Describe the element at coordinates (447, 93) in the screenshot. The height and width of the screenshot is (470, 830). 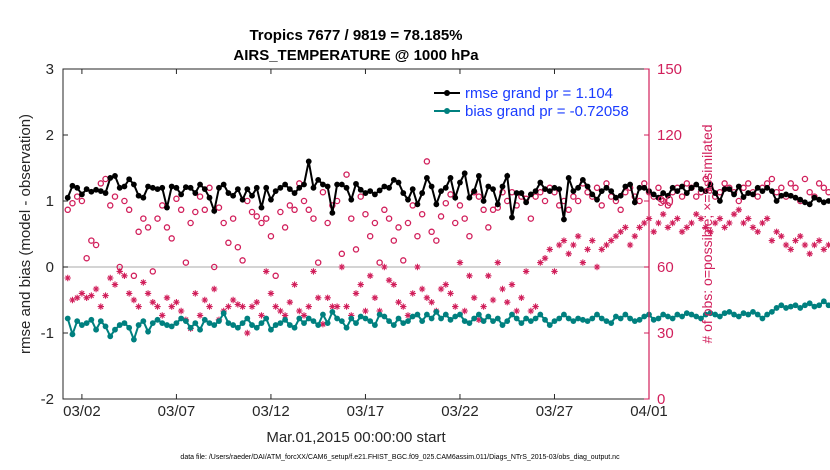
I see `legend-swatch-marker` at that location.